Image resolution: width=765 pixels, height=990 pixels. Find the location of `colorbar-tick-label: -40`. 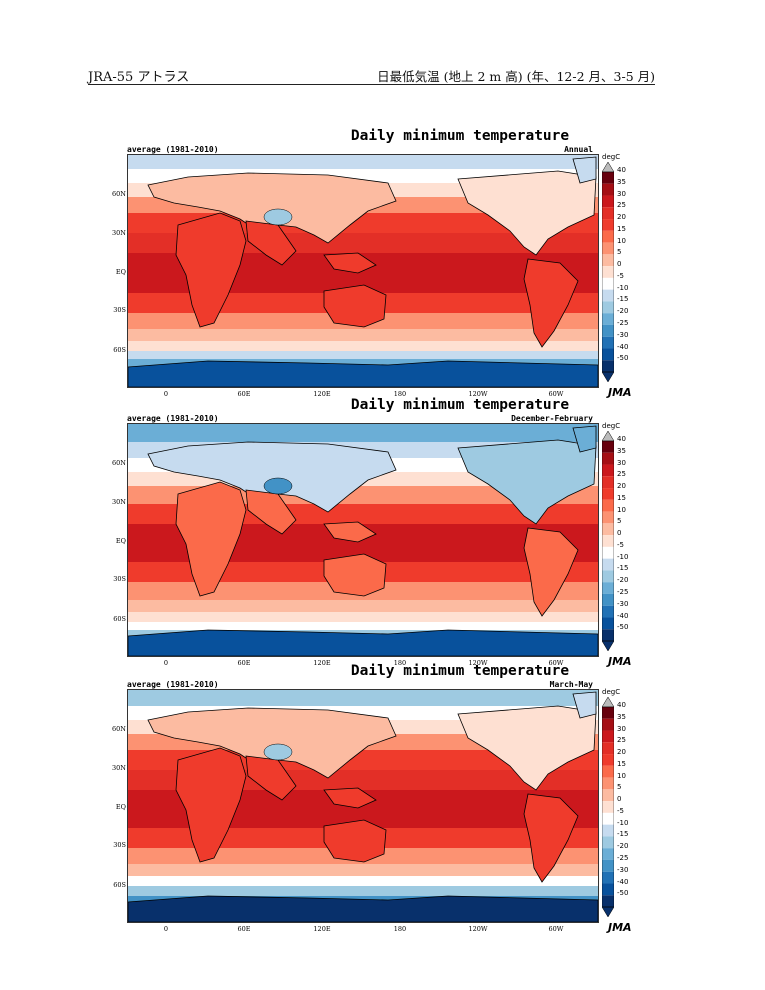

colorbar-tick-label: -40 is located at coordinates (623, 346).